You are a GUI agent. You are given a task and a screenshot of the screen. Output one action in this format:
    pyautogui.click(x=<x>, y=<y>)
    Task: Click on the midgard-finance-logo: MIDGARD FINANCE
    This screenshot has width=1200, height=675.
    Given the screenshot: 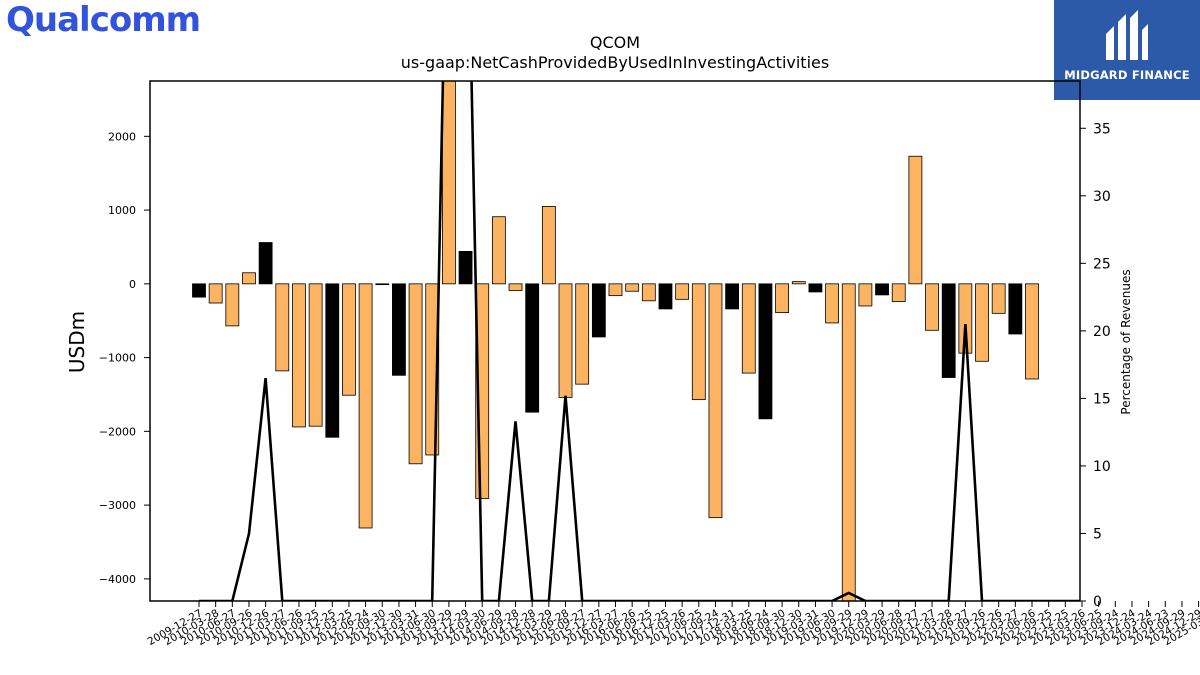 What is the action you would take?
    pyautogui.click(x=1127, y=50)
    